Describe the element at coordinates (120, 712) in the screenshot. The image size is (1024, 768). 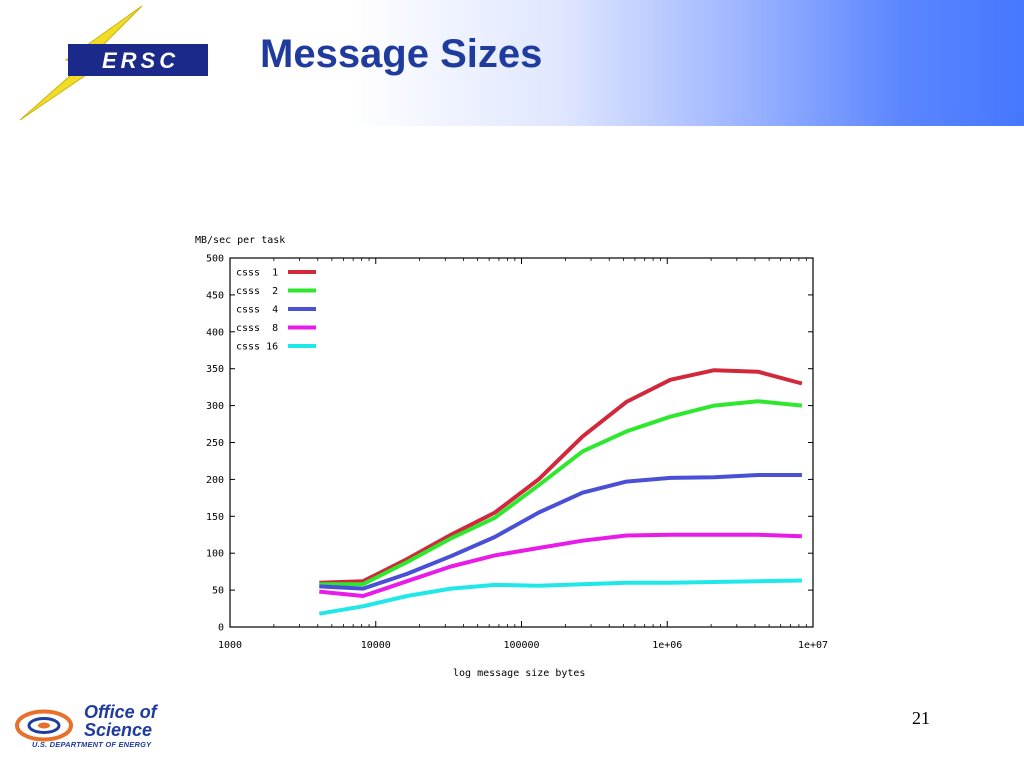
I see `doe-office-of: Office of` at that location.